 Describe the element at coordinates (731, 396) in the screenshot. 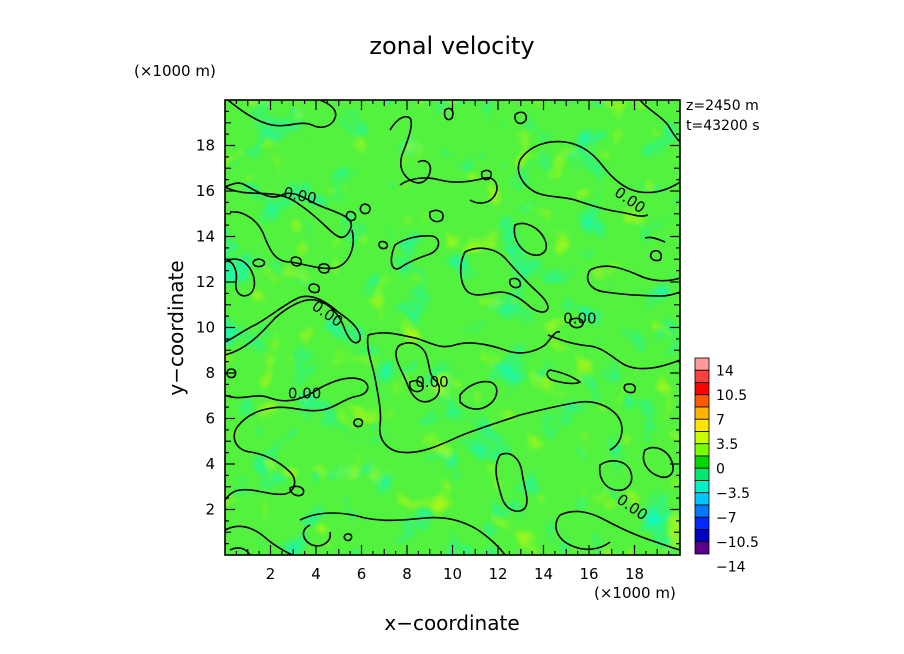

I see `colorbar-label: 10.5` at that location.